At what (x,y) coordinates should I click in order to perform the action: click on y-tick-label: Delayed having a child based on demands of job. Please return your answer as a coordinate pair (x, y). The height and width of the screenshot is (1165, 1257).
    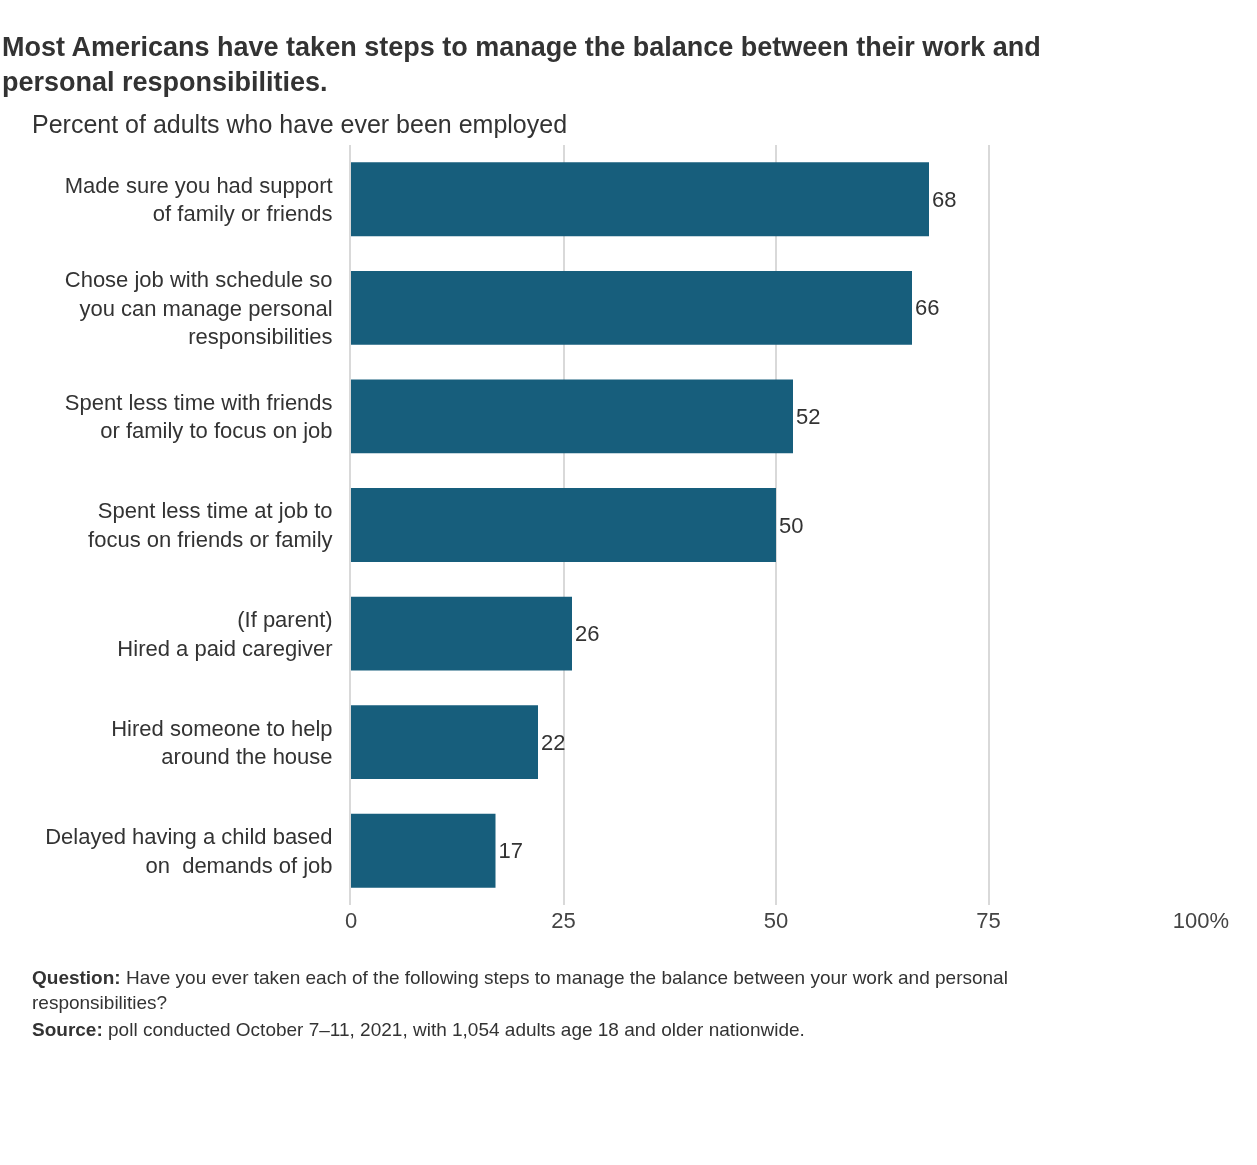
    Looking at the image, I should click on (189, 851).